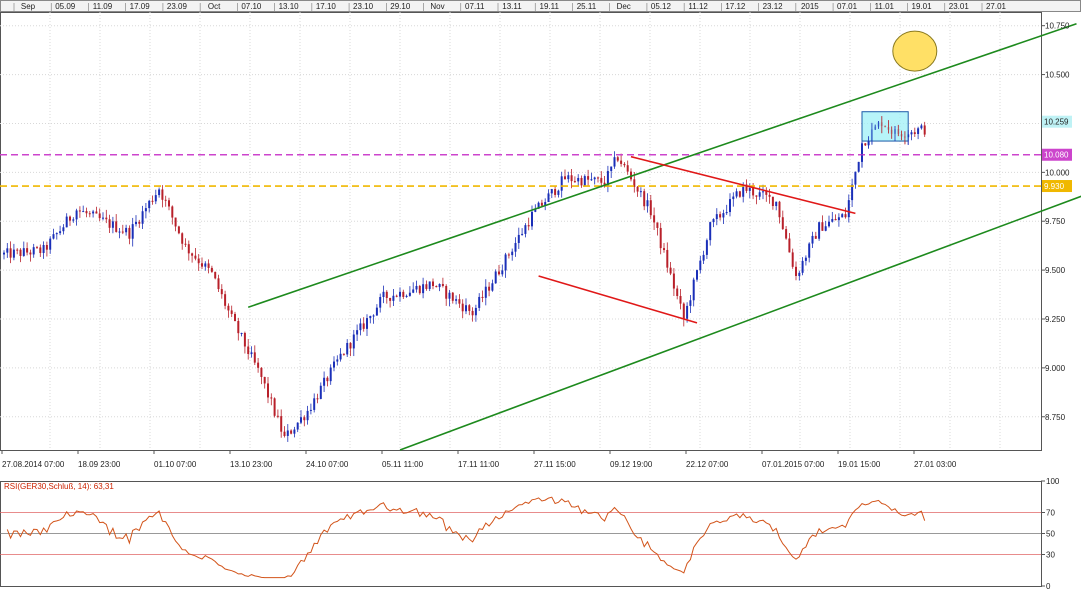 The width and height of the screenshot is (1081, 592). What do you see at coordinates (33, 464) in the screenshot?
I see `bottom-time-label: 27.08.2014 07:00` at bounding box center [33, 464].